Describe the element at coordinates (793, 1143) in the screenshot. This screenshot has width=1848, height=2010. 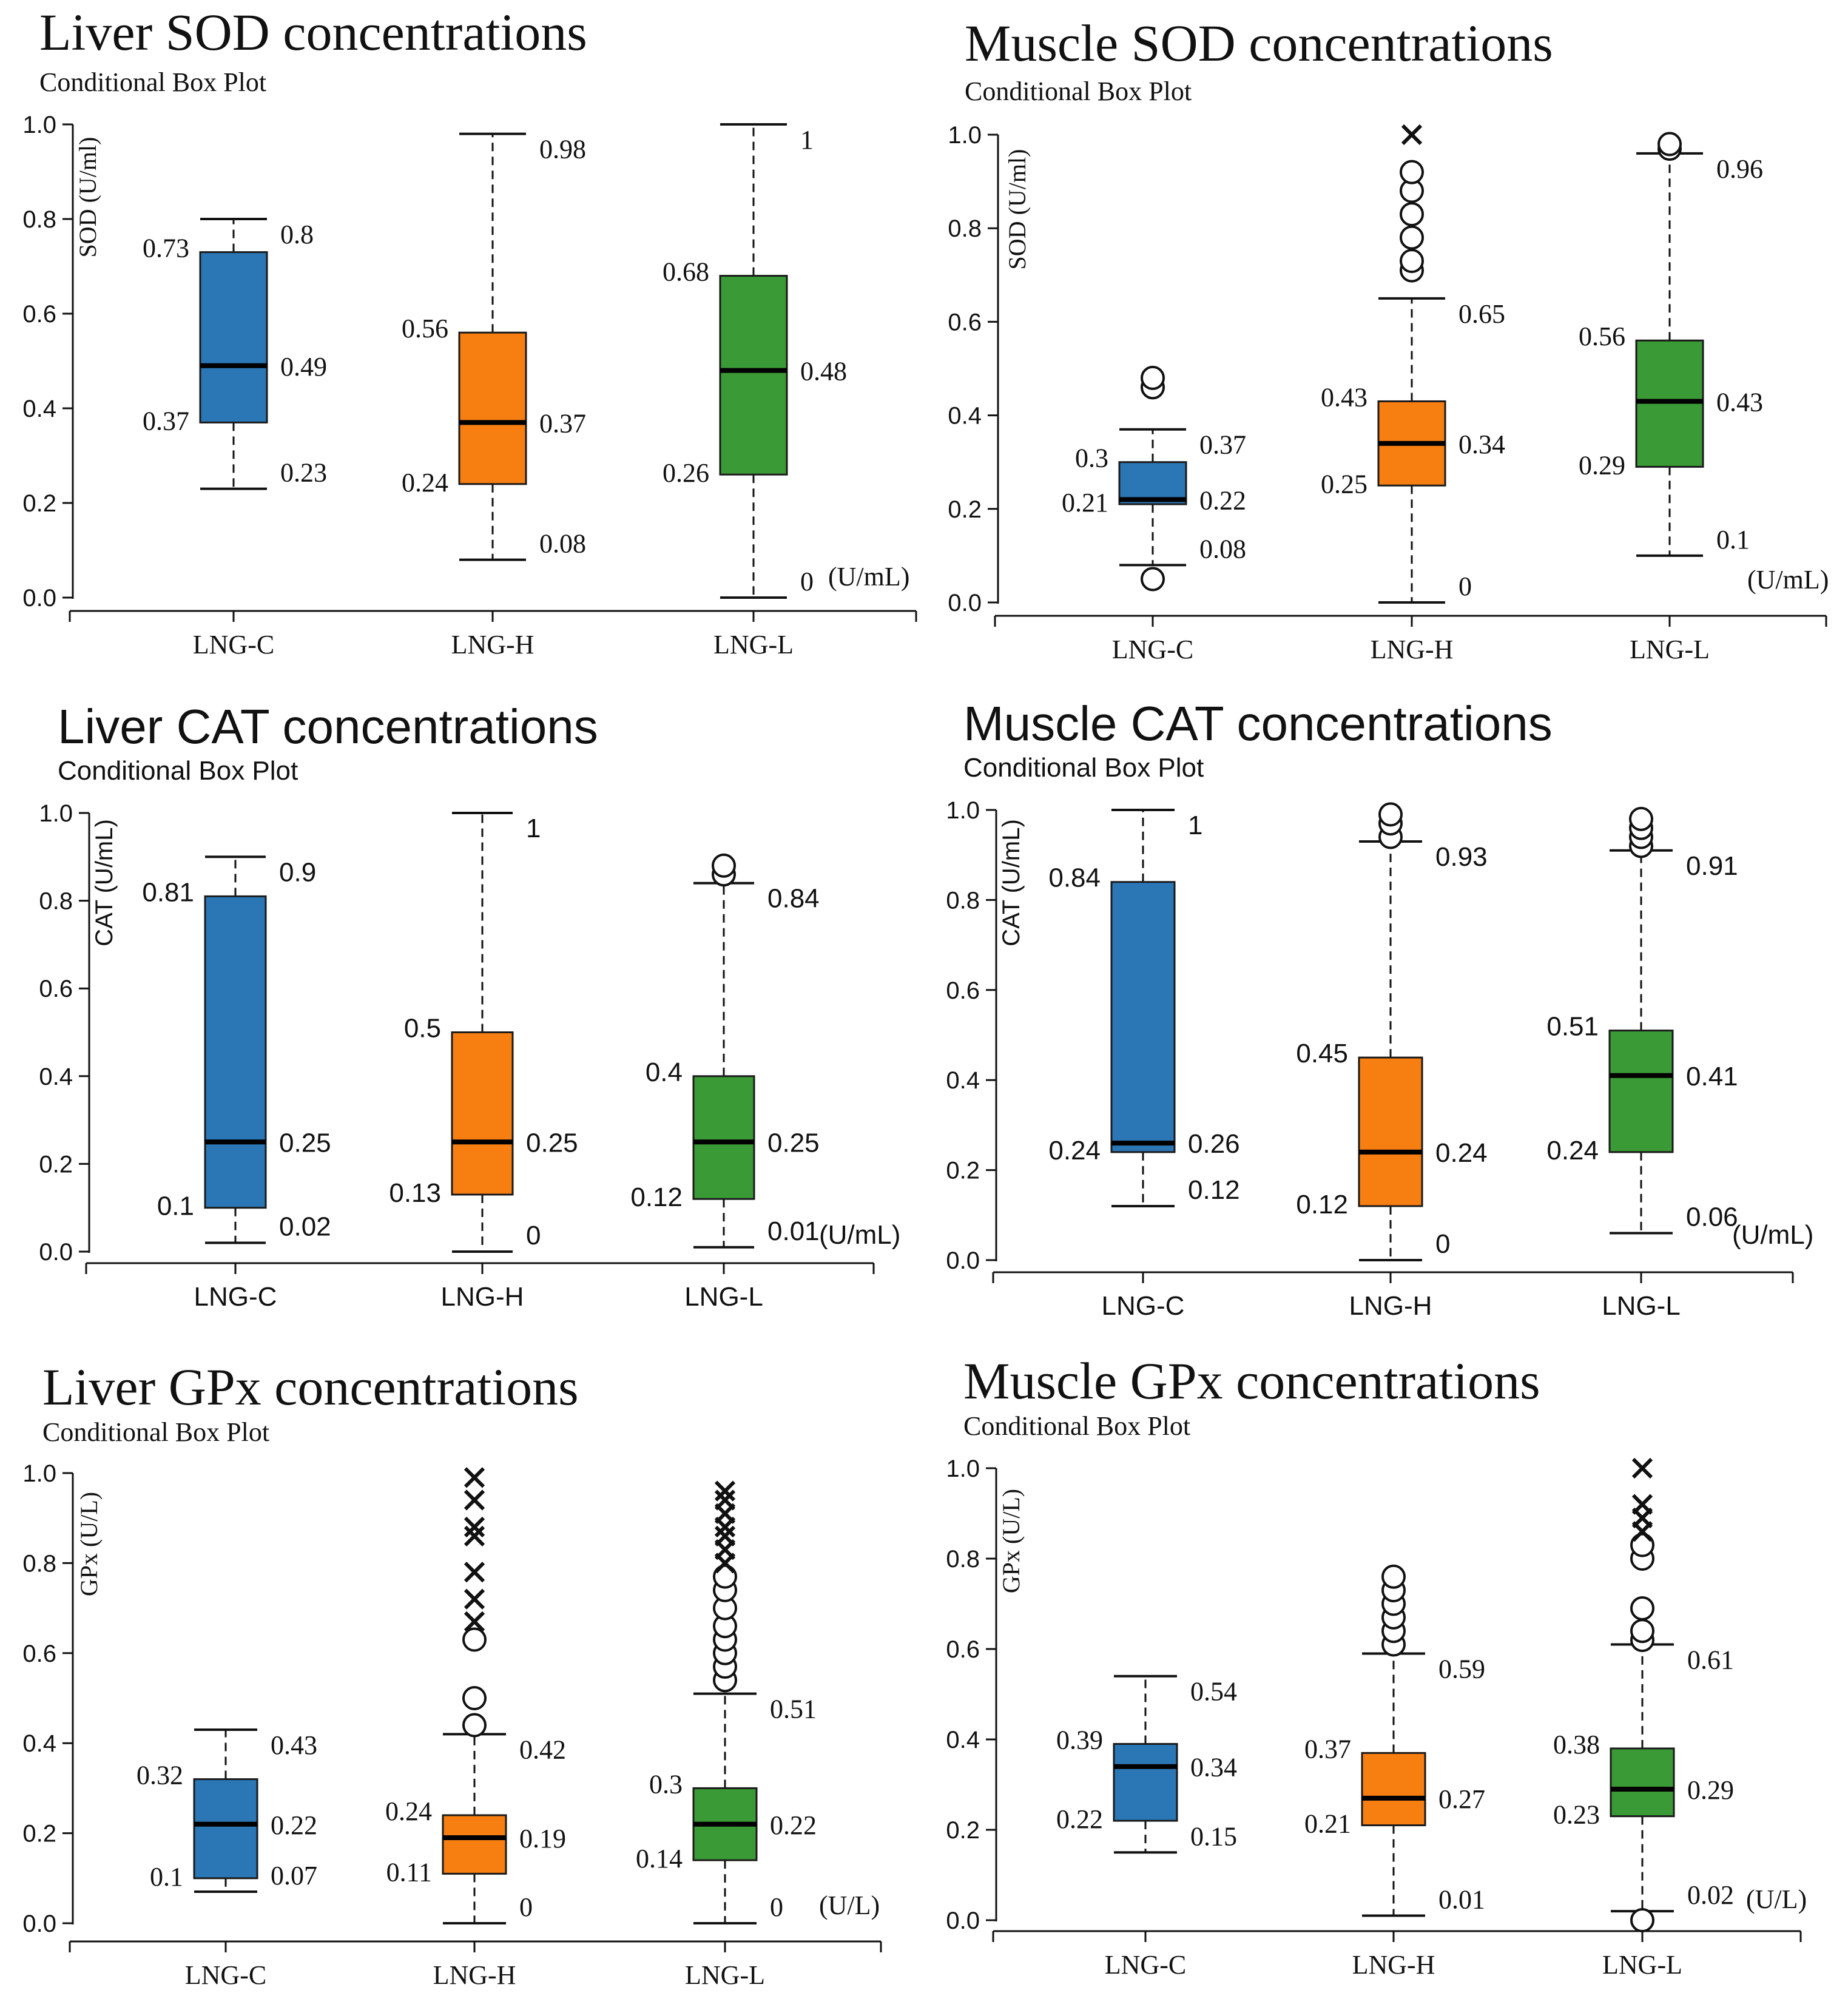
I see `median-value-label: 0.25` at that location.